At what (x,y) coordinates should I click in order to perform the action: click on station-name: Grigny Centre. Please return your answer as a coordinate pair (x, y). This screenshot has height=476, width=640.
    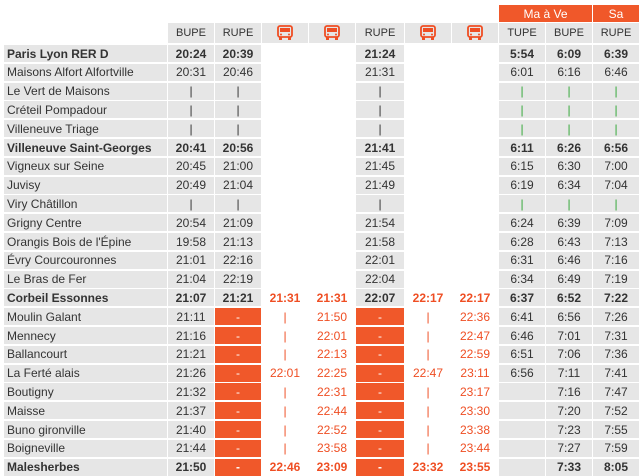
    Looking at the image, I should click on (85, 223).